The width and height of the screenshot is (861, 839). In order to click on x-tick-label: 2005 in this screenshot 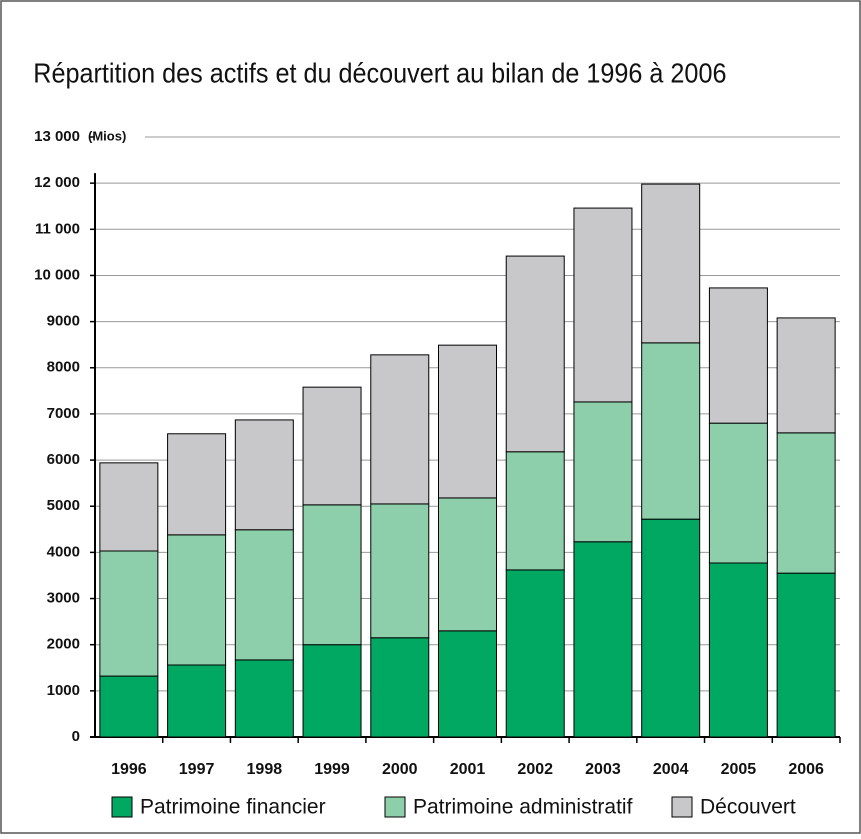, I will do `click(739, 769)`.